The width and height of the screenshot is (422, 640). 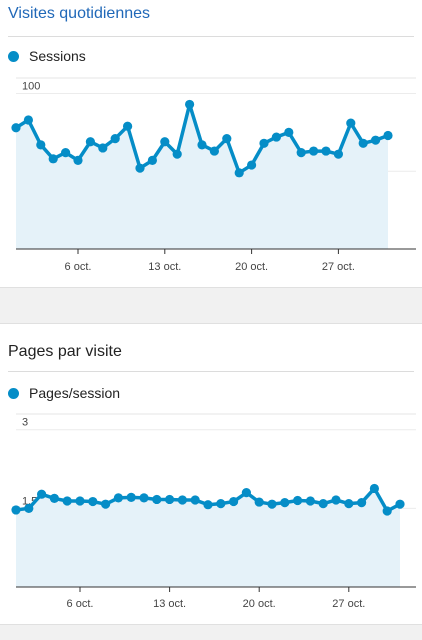 I want to click on legend-label-sessions: Sessions, so click(x=57, y=56).